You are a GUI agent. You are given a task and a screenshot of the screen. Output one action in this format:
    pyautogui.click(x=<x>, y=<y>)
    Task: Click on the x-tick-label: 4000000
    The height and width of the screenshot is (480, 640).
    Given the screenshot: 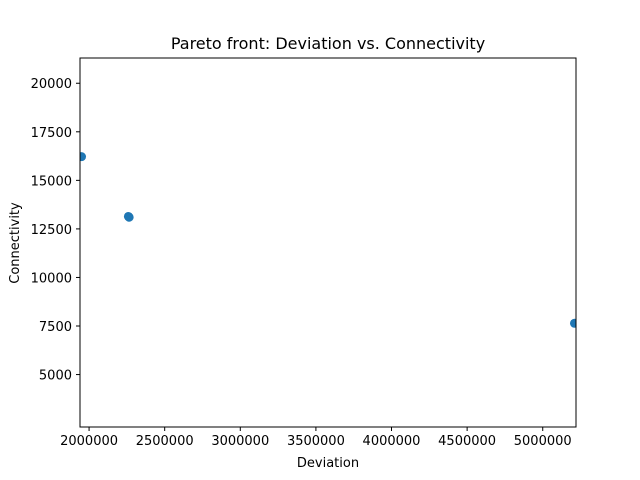 What is the action you would take?
    pyautogui.click(x=392, y=441)
    